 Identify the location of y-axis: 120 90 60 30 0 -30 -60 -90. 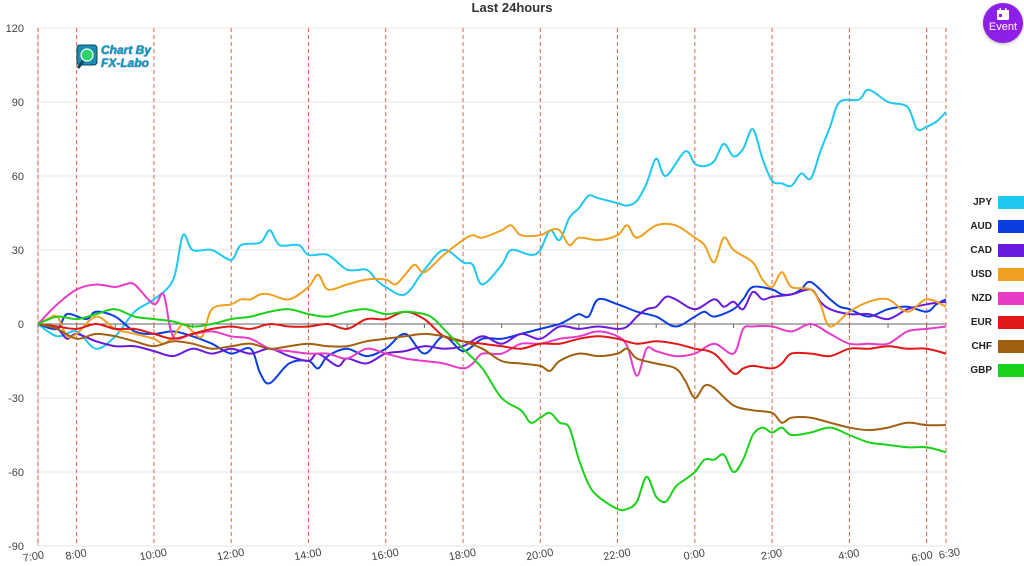
(15, 288).